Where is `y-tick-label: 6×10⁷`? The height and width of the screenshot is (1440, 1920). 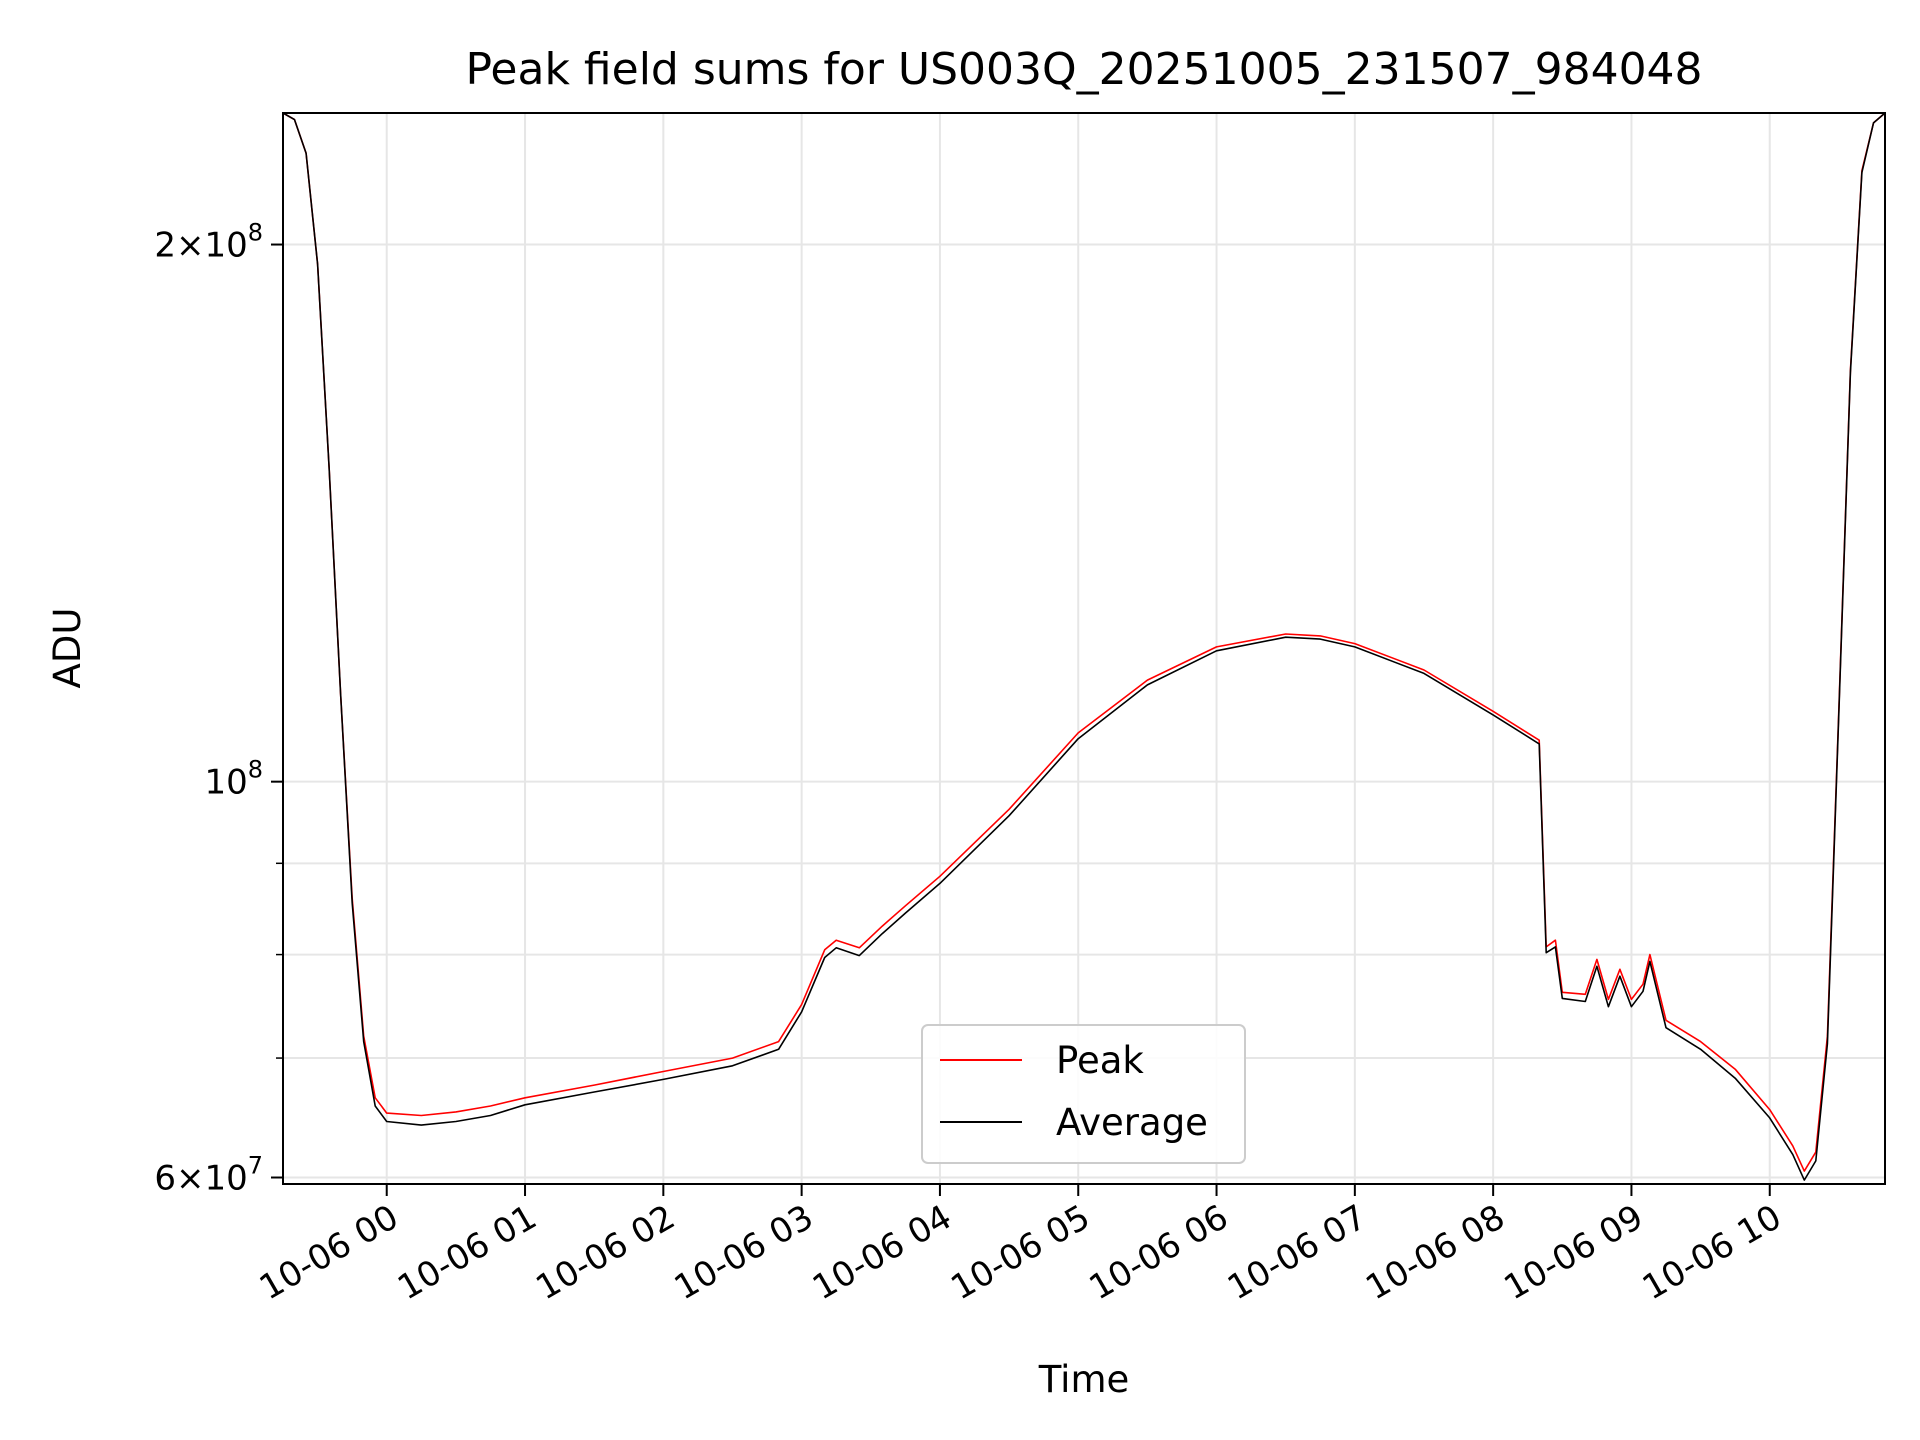 y-tick-label: 6×10⁷ is located at coordinates (208, 1175).